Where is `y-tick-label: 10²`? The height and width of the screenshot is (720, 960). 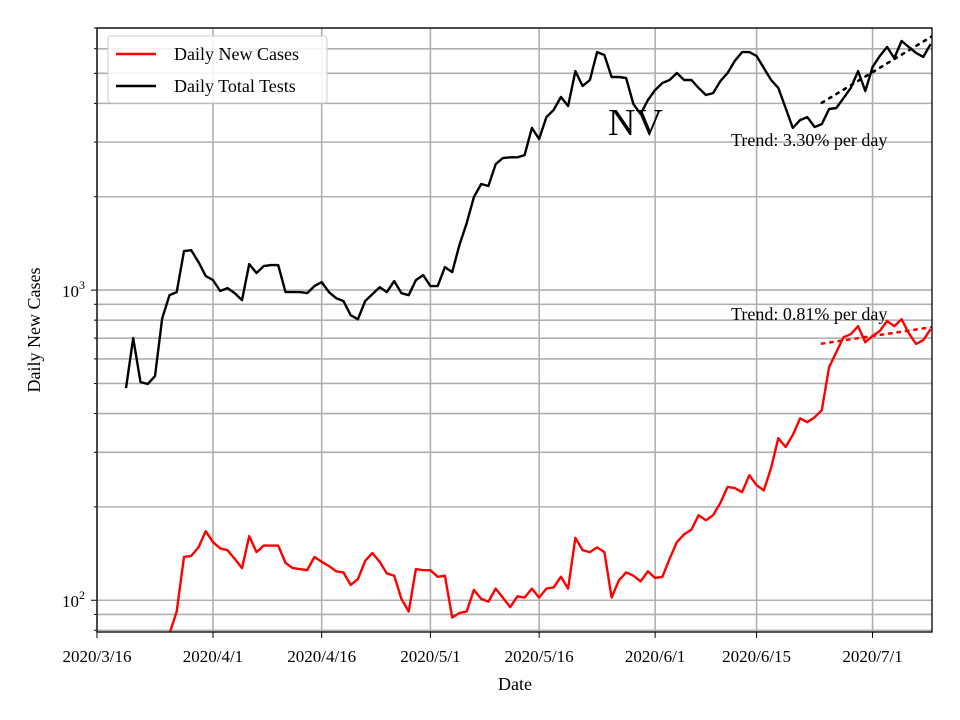
y-tick-label: 10² is located at coordinates (73, 599).